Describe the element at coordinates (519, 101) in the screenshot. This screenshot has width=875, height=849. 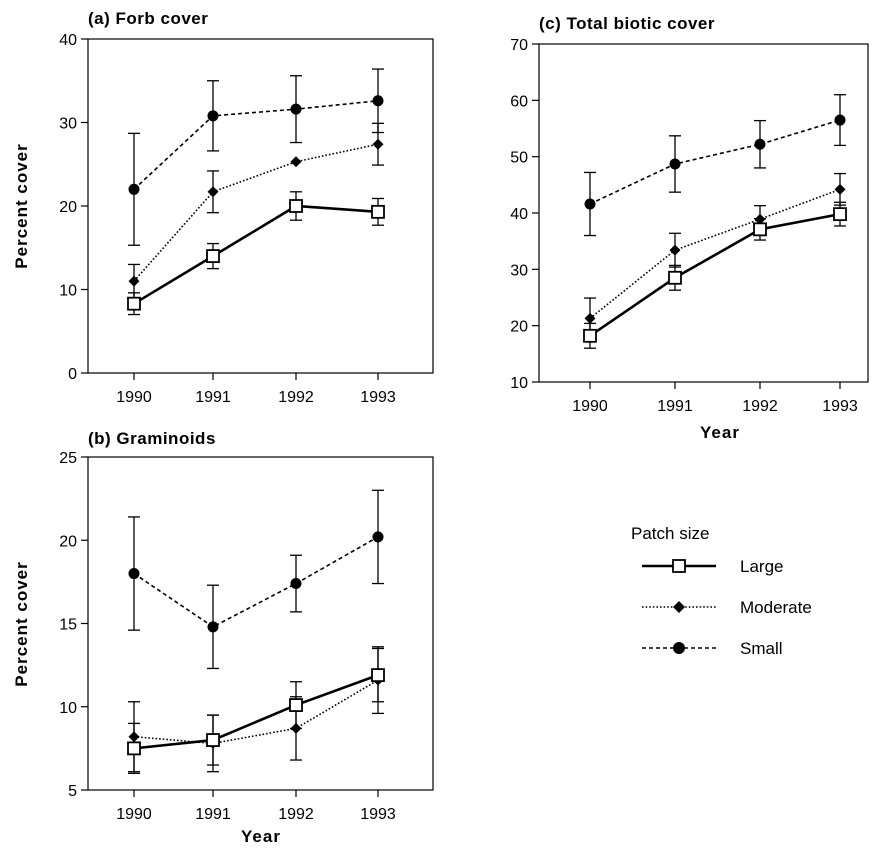
I see `y-tick-label: 60` at that location.